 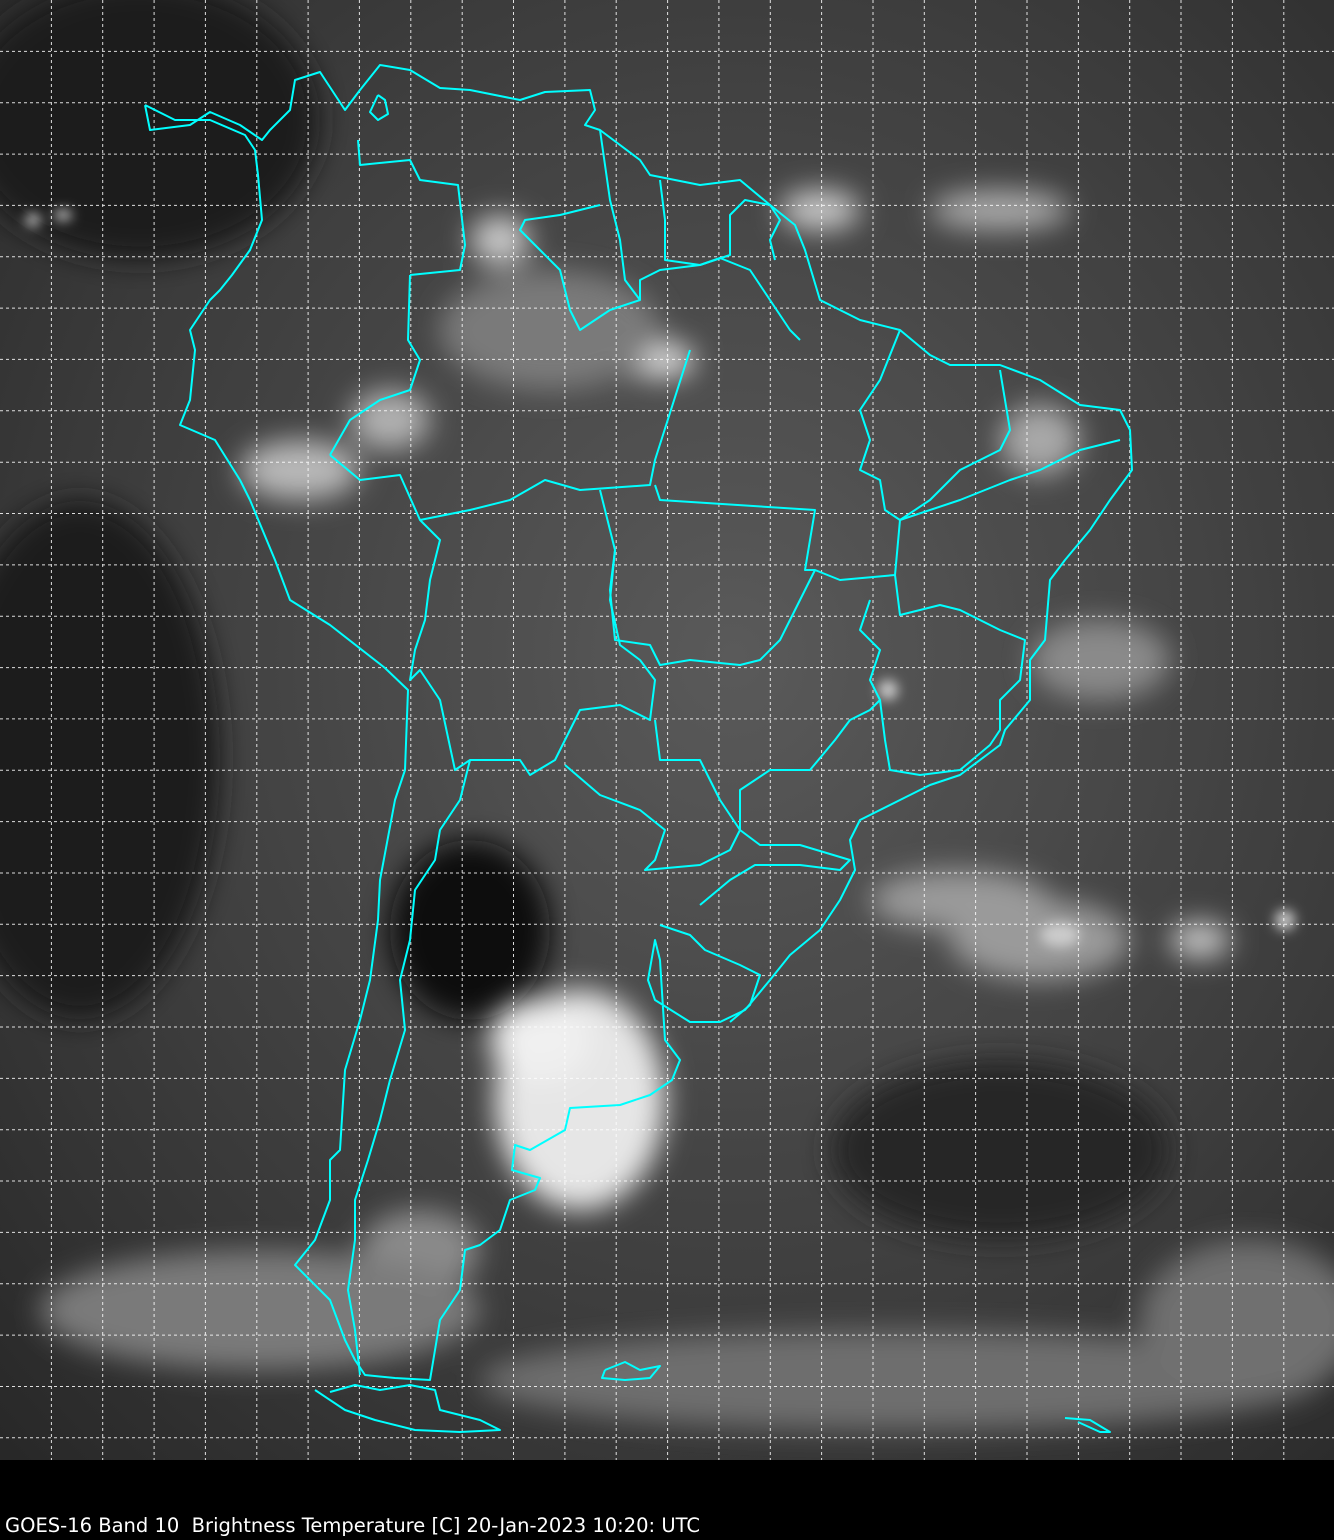 I want to click on border-peru-brazil, so click(x=510, y=435).